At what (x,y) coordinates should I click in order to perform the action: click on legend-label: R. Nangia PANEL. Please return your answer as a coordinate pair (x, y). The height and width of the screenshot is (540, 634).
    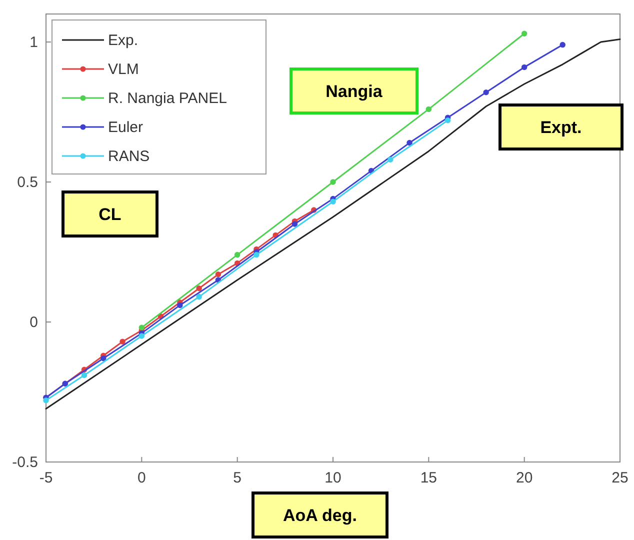
    Looking at the image, I should click on (167, 98).